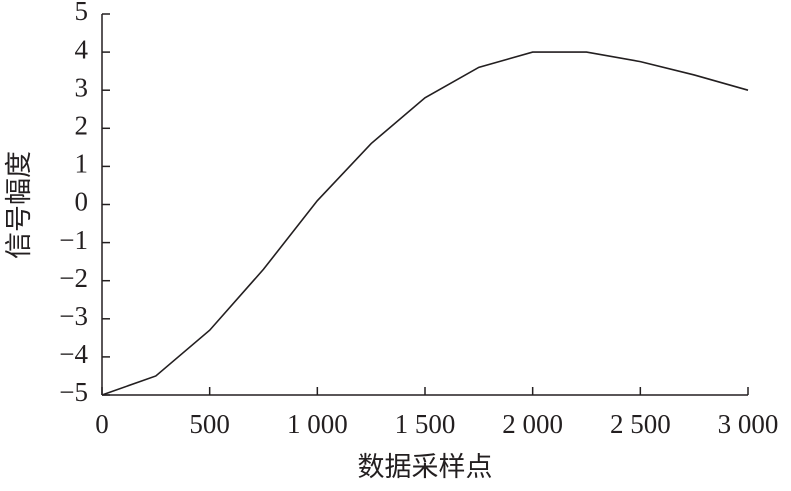  What do you see at coordinates (640, 424) in the screenshot?
I see `x-tick-label: 2 500` at bounding box center [640, 424].